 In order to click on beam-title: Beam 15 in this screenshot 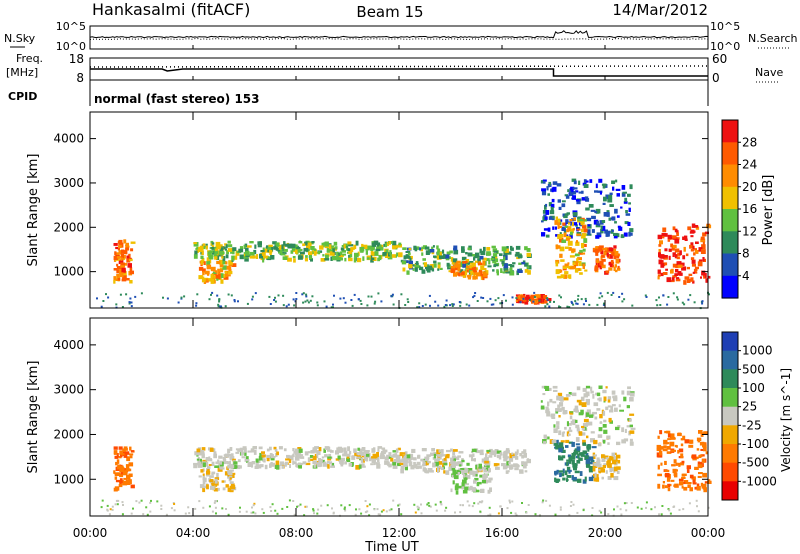, I will do `click(389, 12)`.